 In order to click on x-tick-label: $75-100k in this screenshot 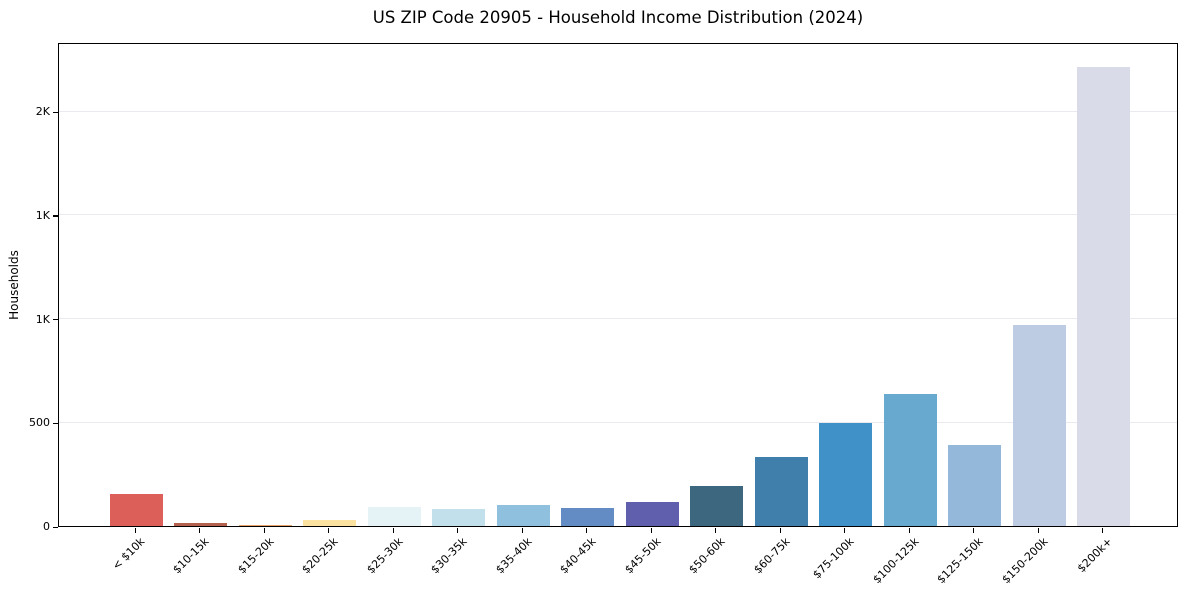, I will do `click(833, 558)`.